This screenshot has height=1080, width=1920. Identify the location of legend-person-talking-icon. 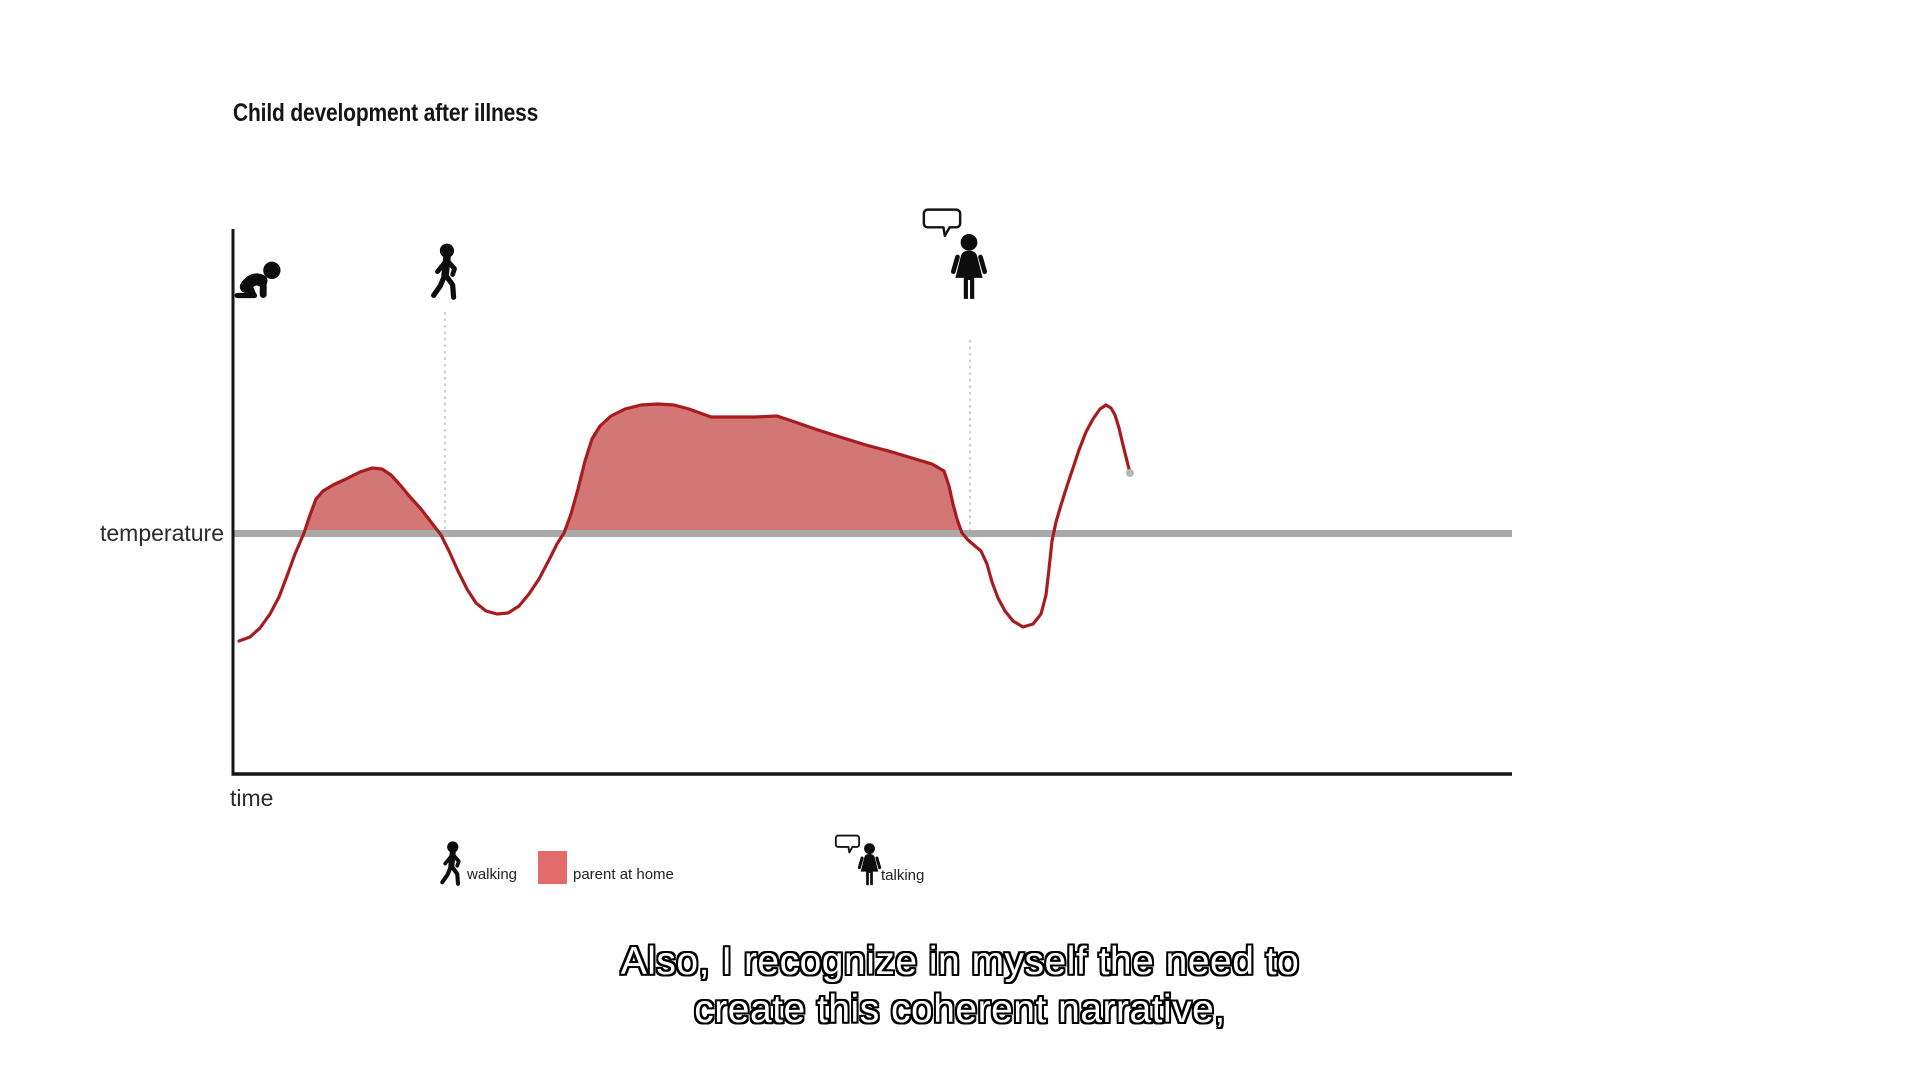
(869, 865).